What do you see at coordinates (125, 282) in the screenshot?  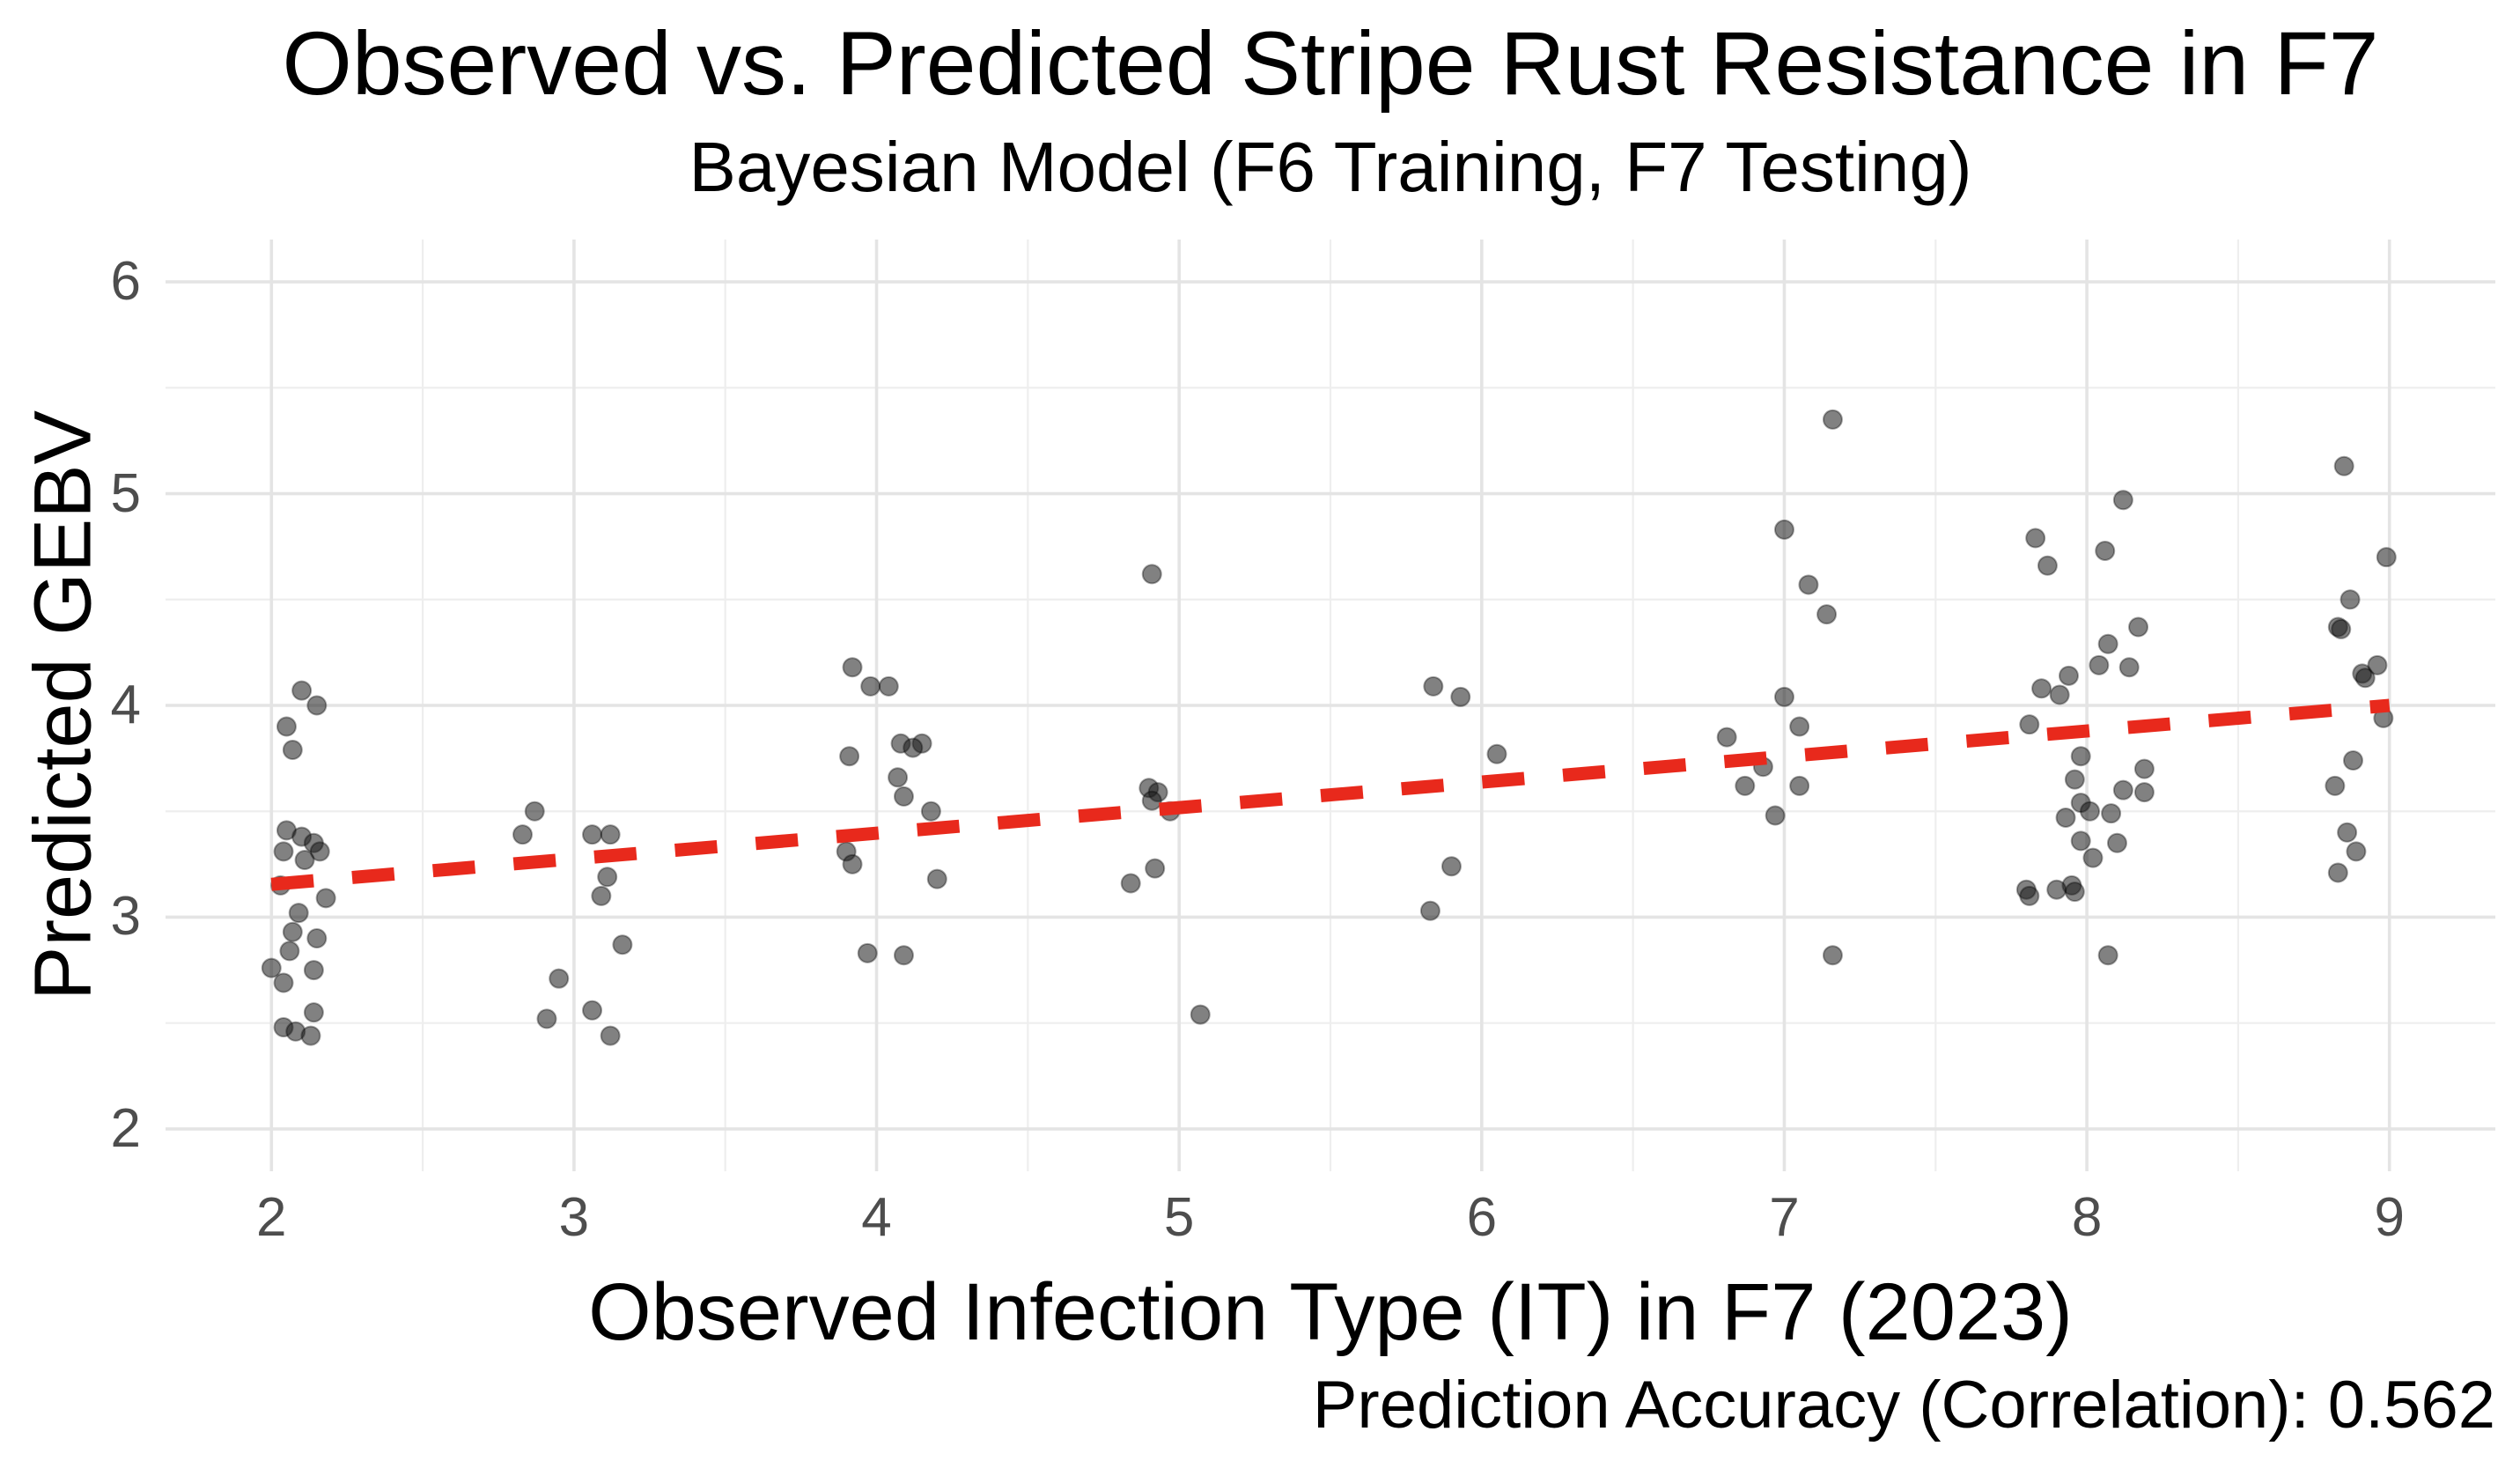 I see `y-tick-label: 6` at bounding box center [125, 282].